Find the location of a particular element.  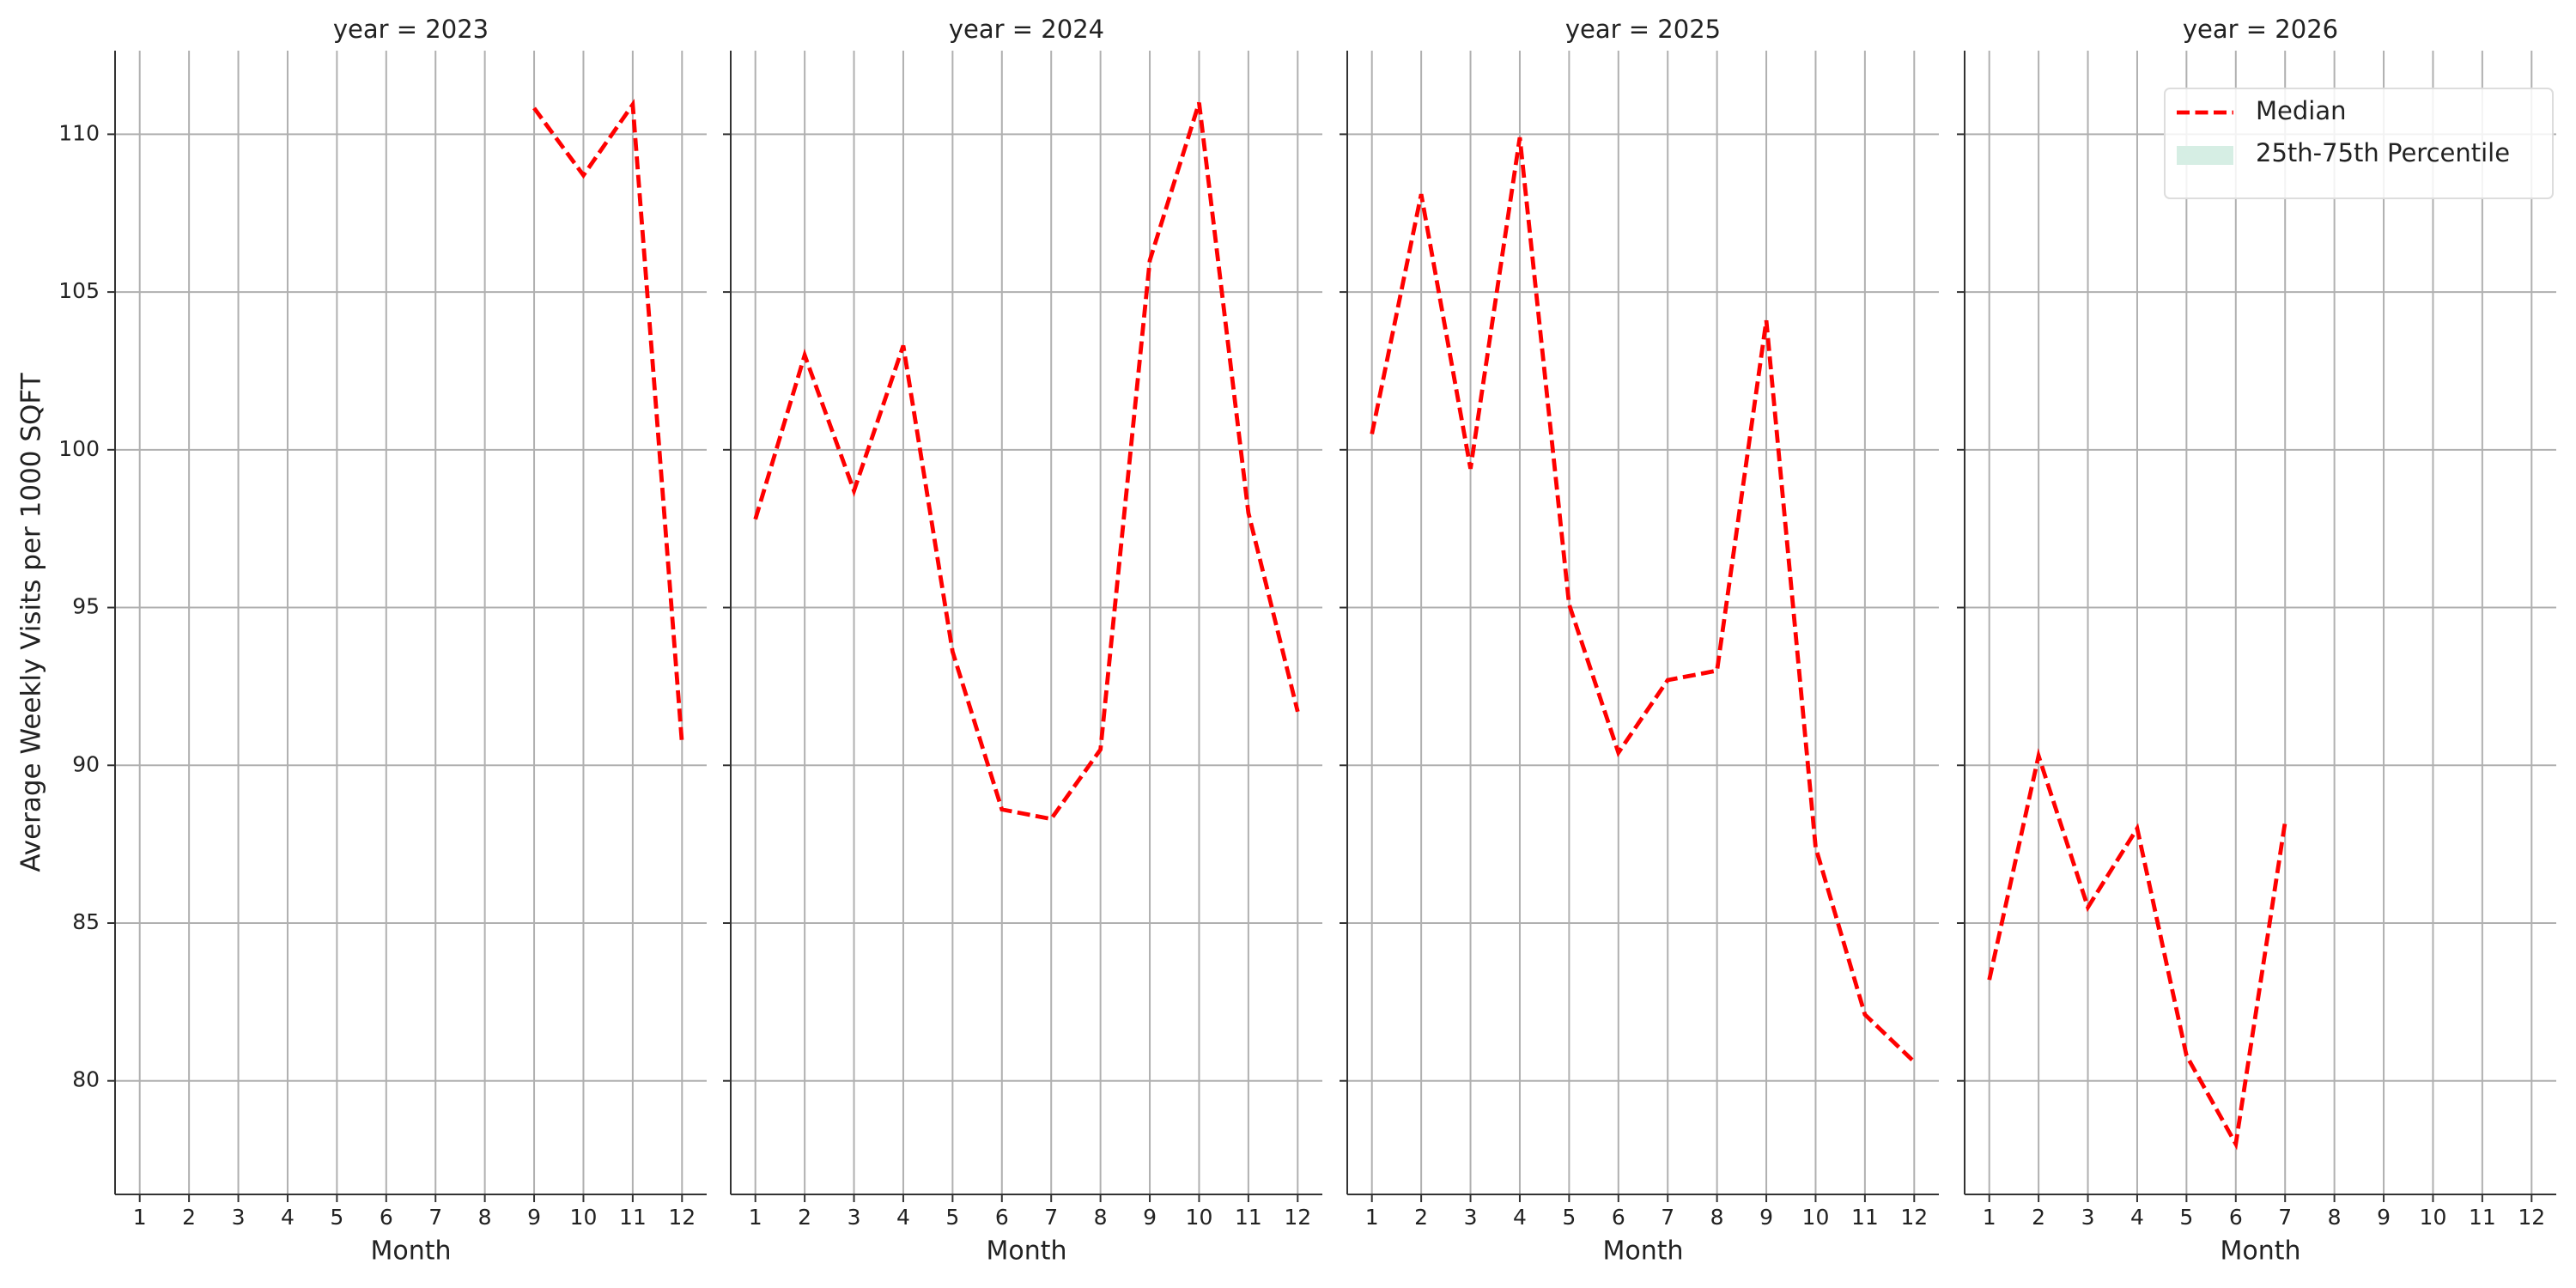

facet-title: year = 2023 is located at coordinates (411, 29).